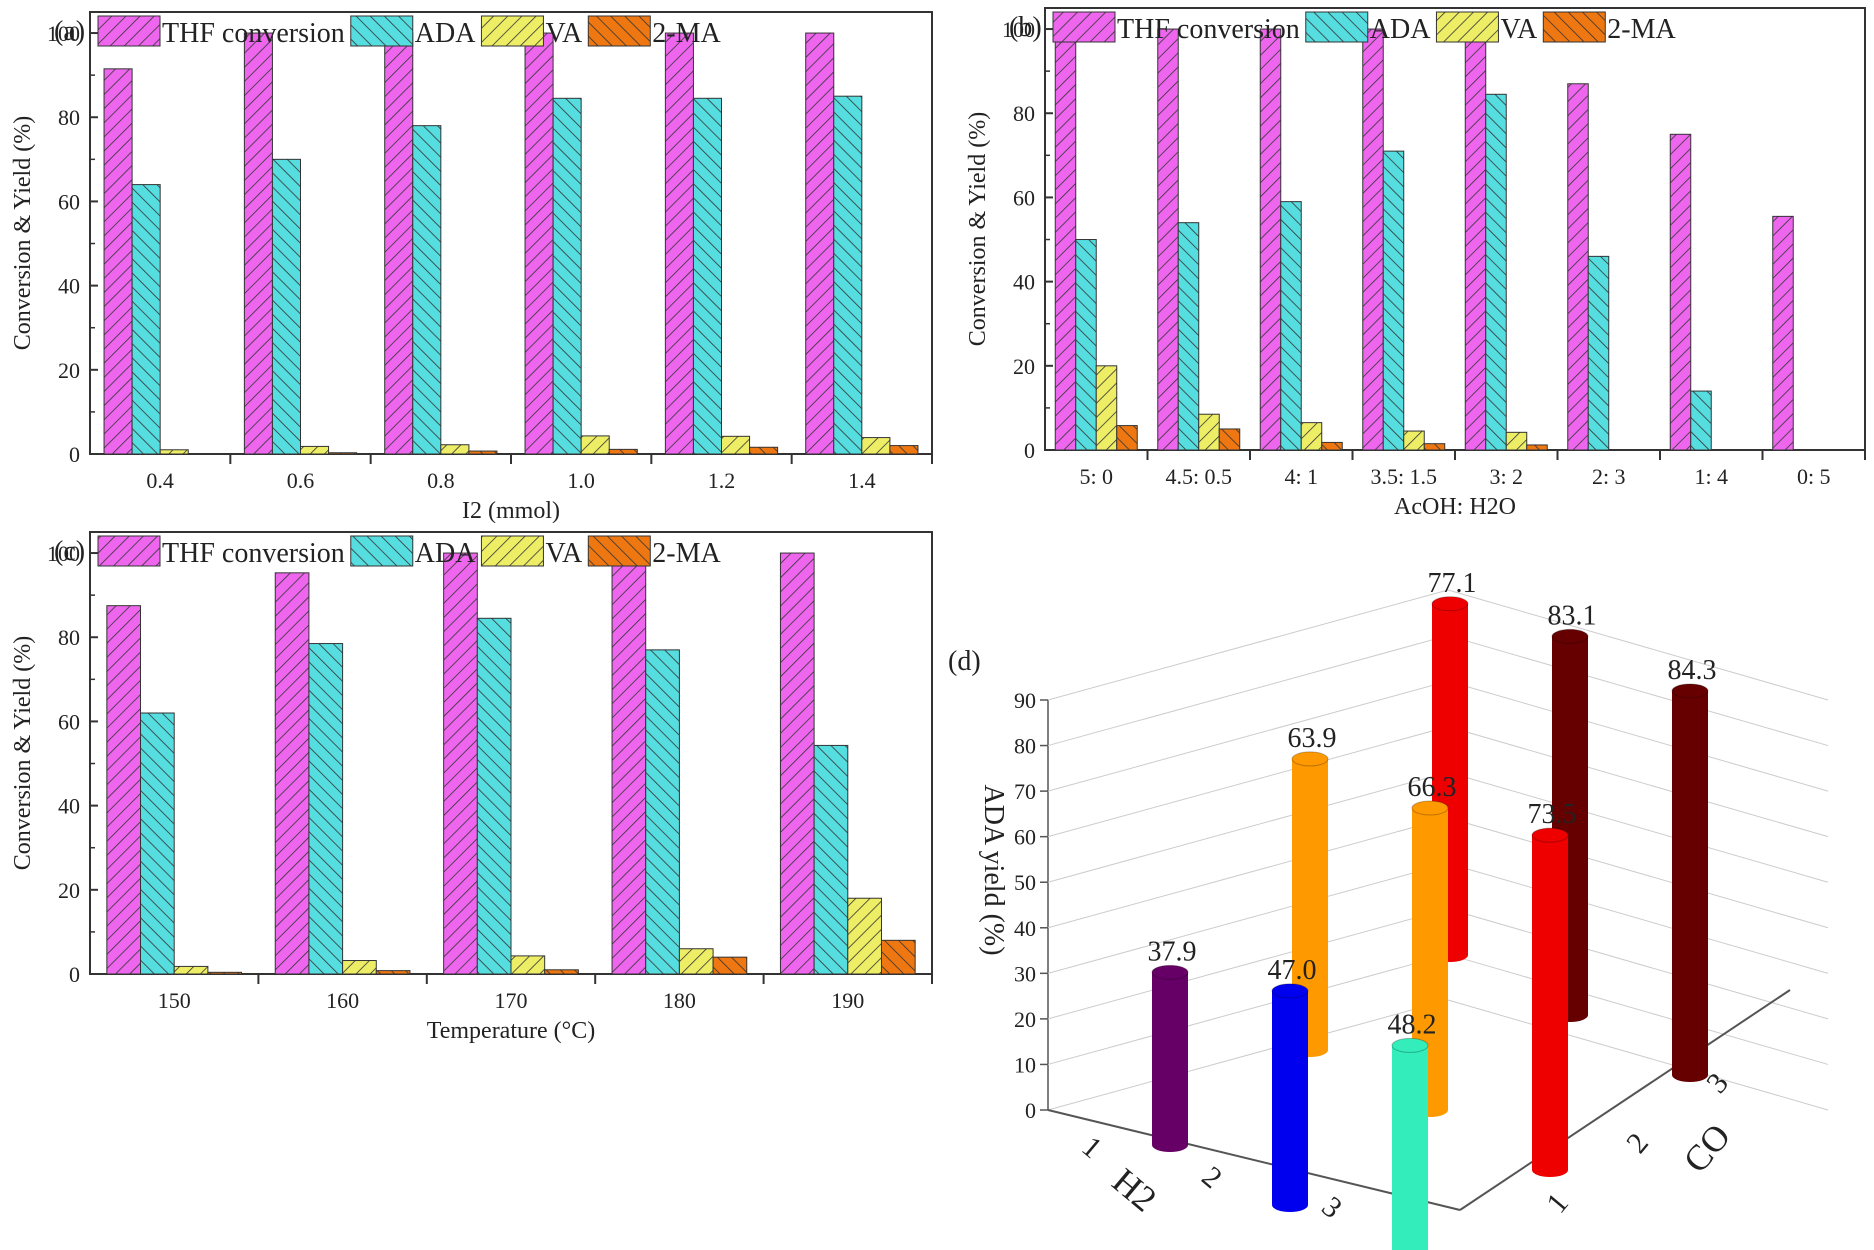 Image resolution: width=1874 pixels, height=1250 pixels. I want to click on x-tick-label: 0: 5, so click(1814, 476).